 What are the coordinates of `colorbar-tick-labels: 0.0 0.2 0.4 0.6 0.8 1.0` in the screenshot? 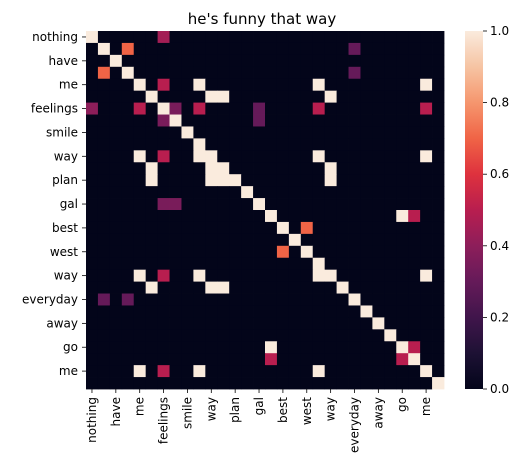 It's located at (496, 210).